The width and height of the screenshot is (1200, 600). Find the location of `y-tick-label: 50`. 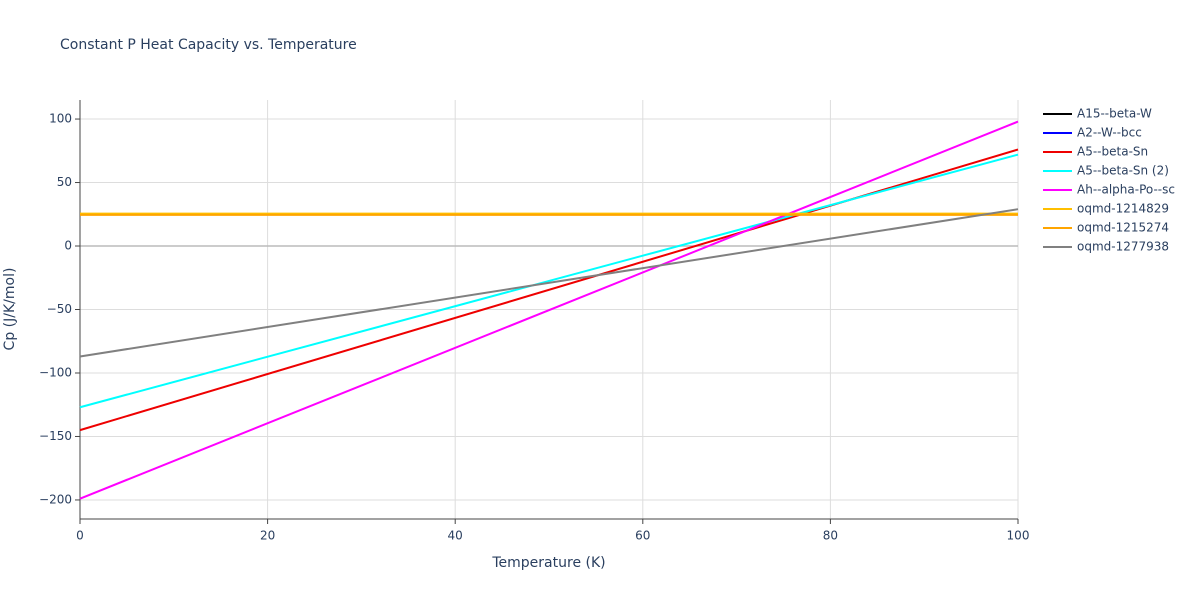

y-tick-label: 50 is located at coordinates (64, 182).